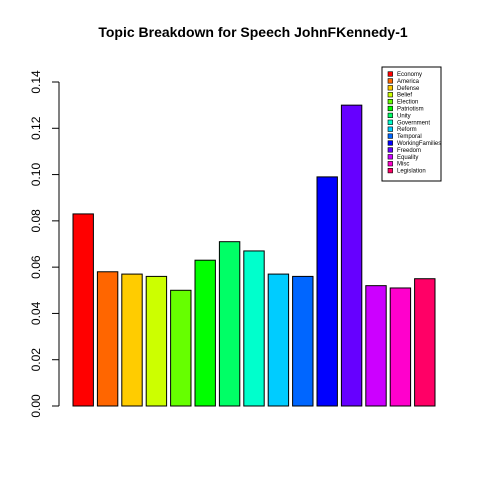  What do you see at coordinates (36, 406) in the screenshot?
I see `y-tick-label: 0.00` at bounding box center [36, 406].